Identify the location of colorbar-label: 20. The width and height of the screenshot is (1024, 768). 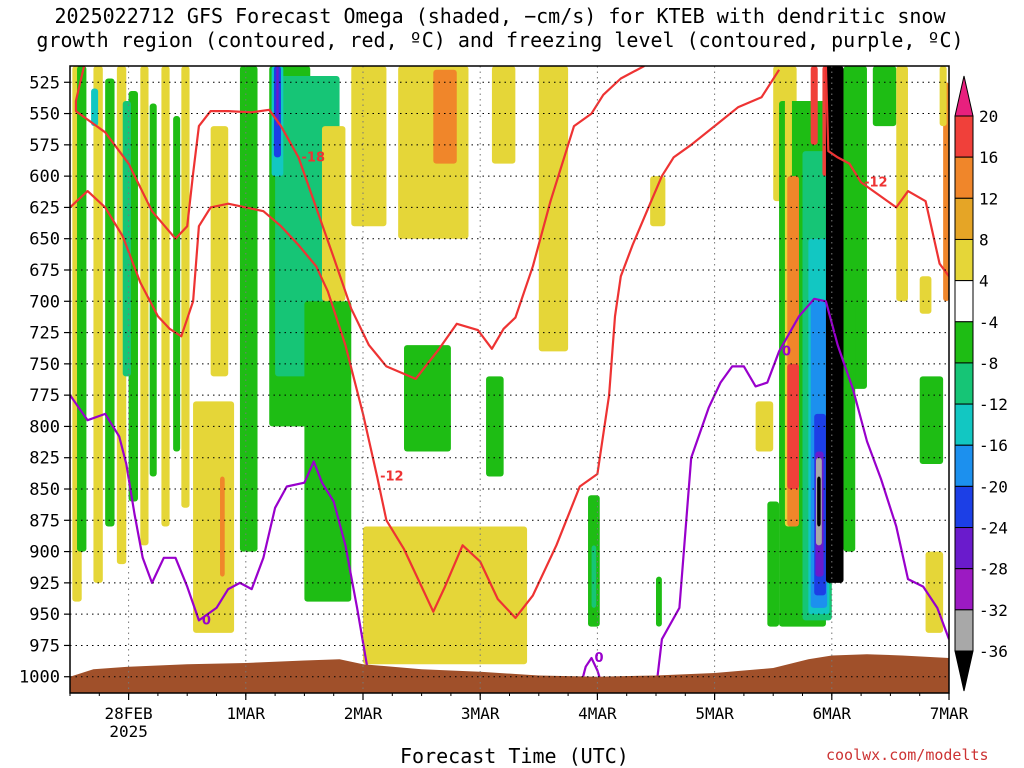
(988, 116).